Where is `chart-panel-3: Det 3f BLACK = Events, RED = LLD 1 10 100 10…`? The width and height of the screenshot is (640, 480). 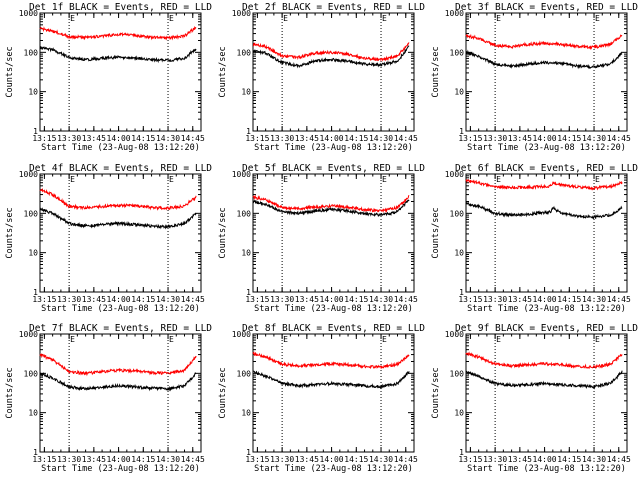
chart-panel-3: Det 3f BLACK = Events, RED = LLD 1 10 100 10… is located at coordinates (534, 77).